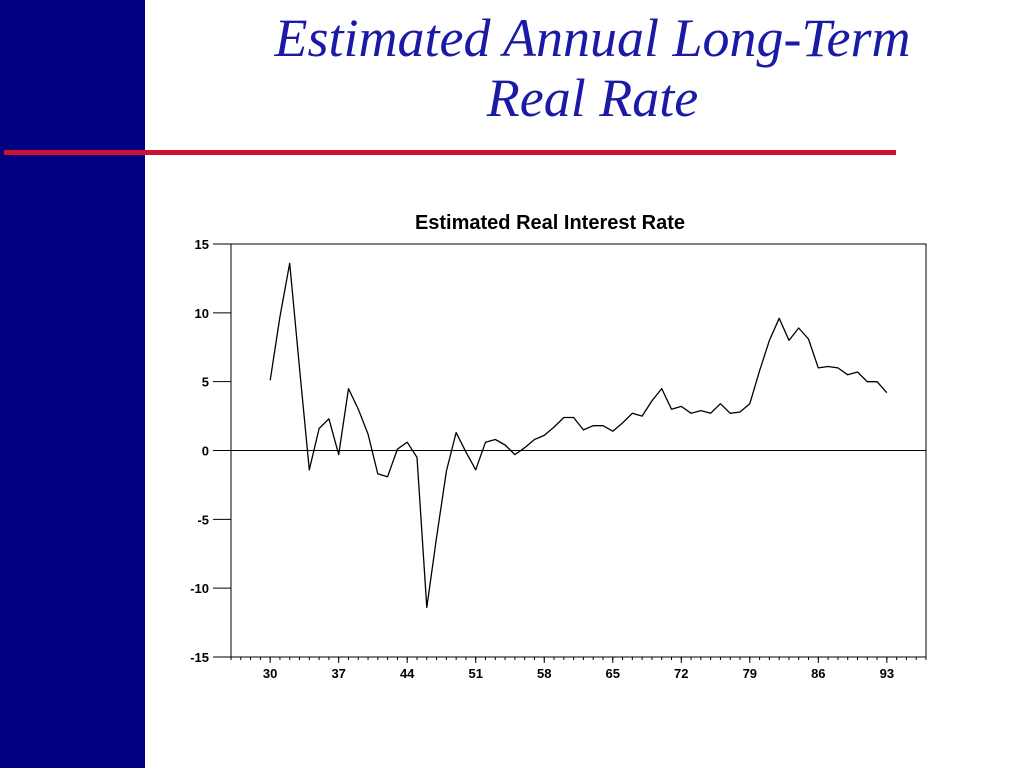  What do you see at coordinates (199, 657) in the screenshot?
I see `y-tick-label: -15` at bounding box center [199, 657].